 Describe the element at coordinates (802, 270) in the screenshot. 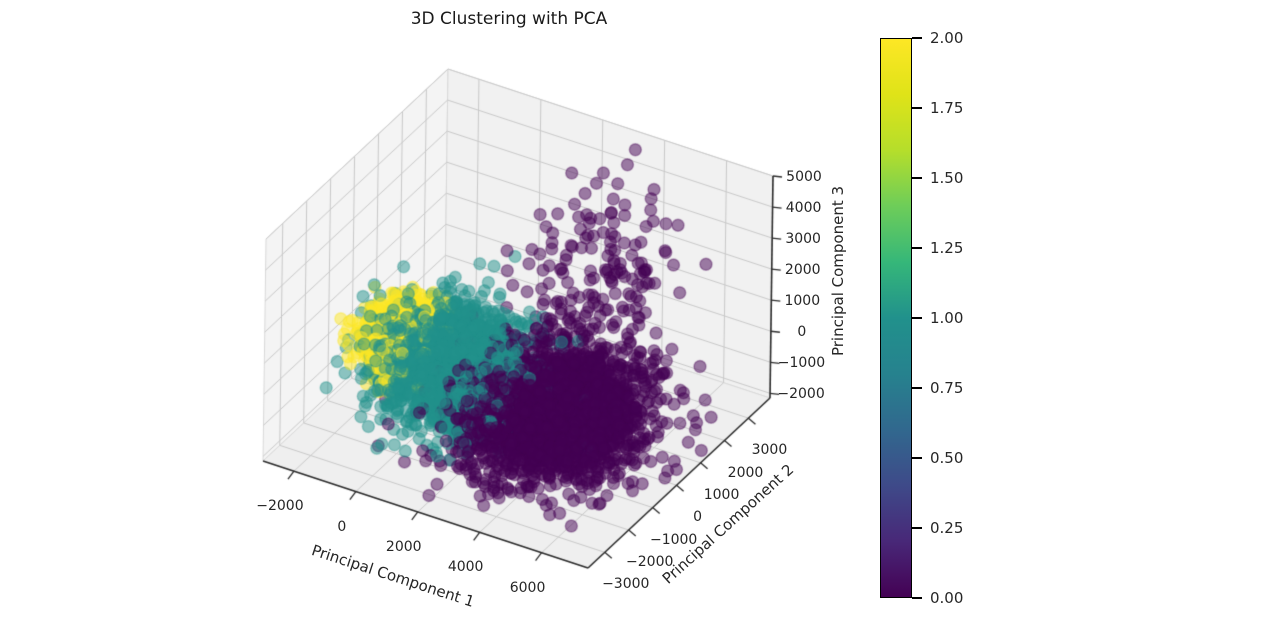

I see `z-tick-label: 2000` at that location.